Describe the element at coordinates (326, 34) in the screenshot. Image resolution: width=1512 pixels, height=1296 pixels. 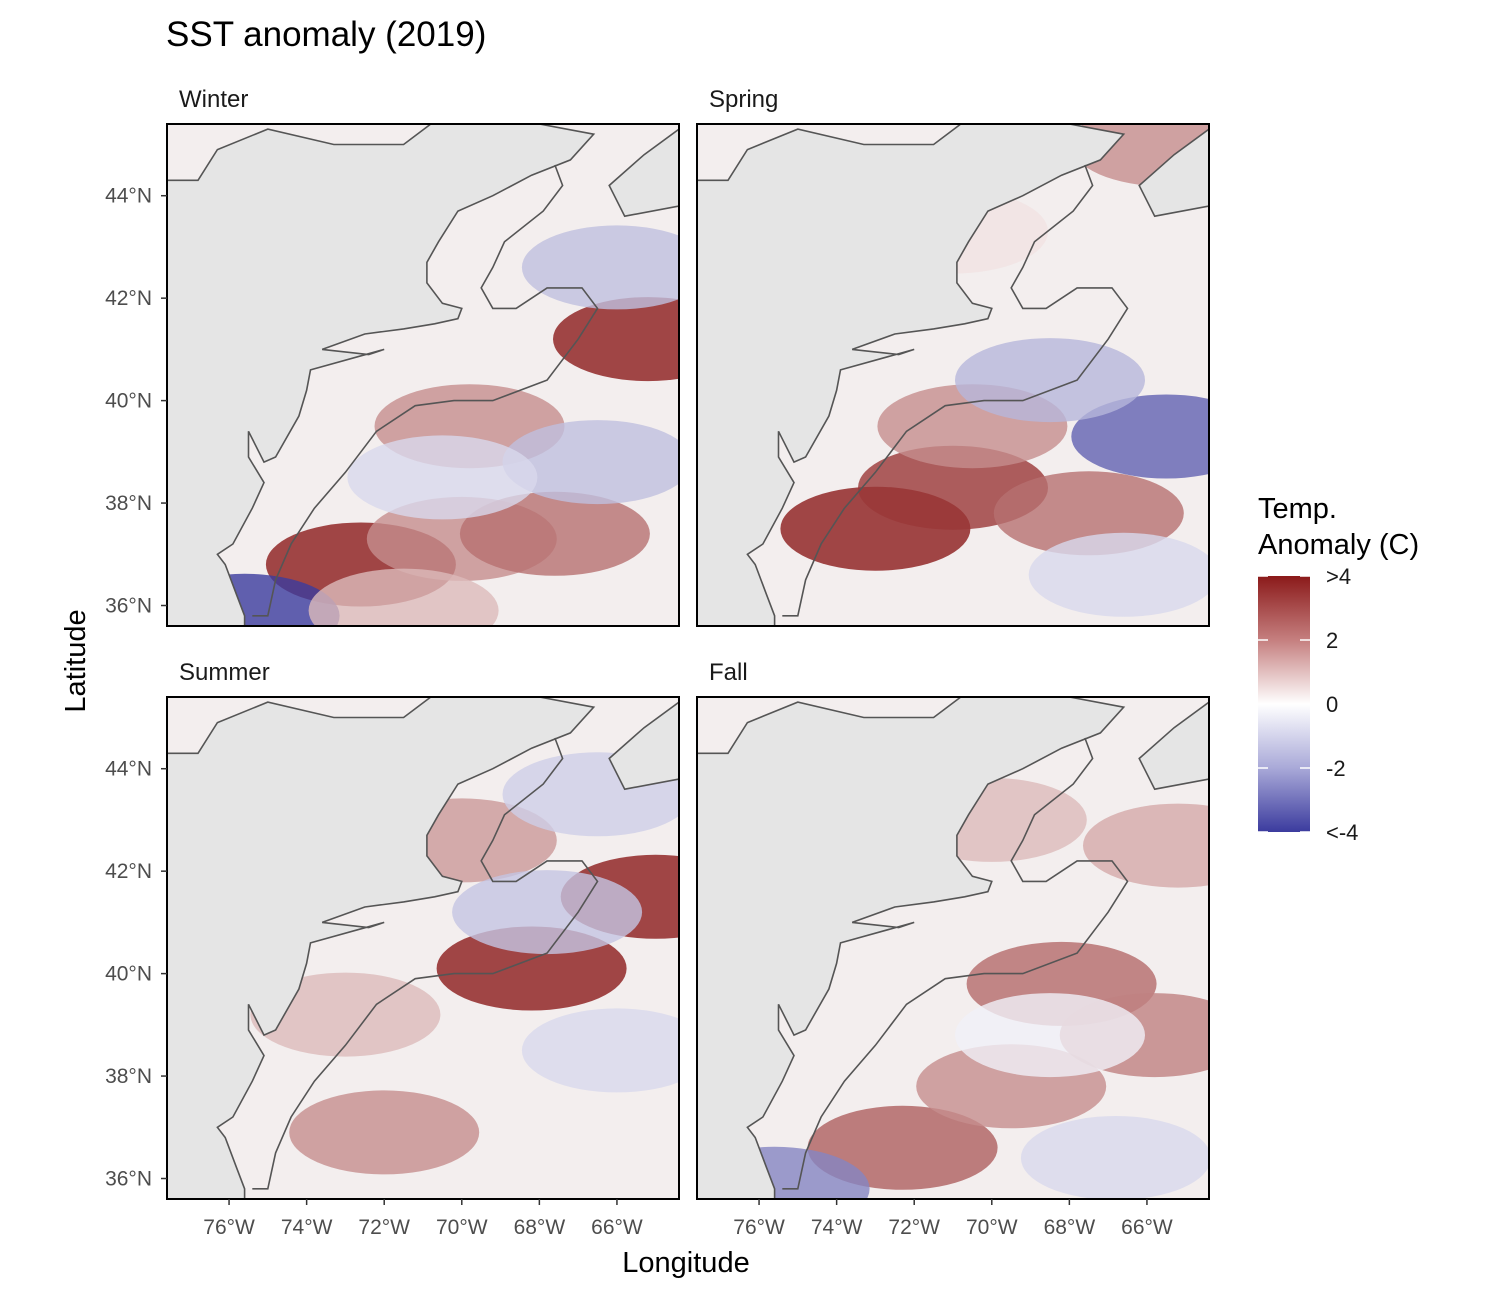
I see `chart-title: SST anomaly (2019)` at that location.